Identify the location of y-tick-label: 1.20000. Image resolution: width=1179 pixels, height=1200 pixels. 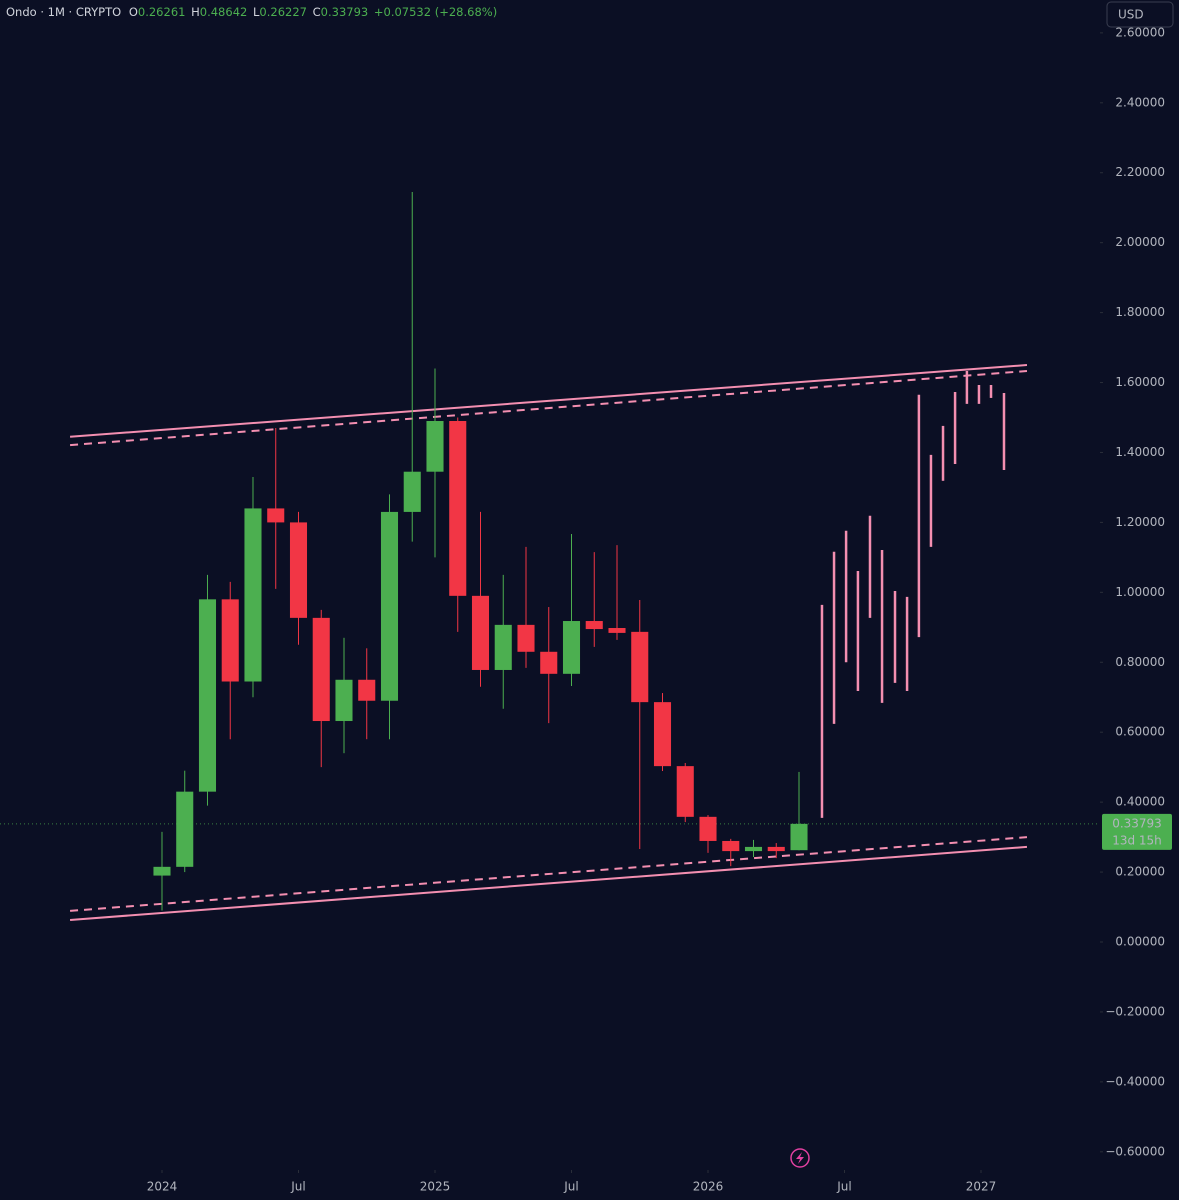
(1140, 522).